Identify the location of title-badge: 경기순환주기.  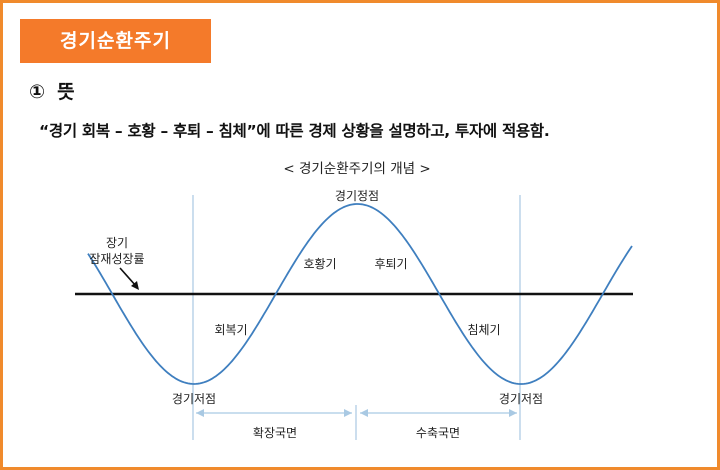
(115, 41).